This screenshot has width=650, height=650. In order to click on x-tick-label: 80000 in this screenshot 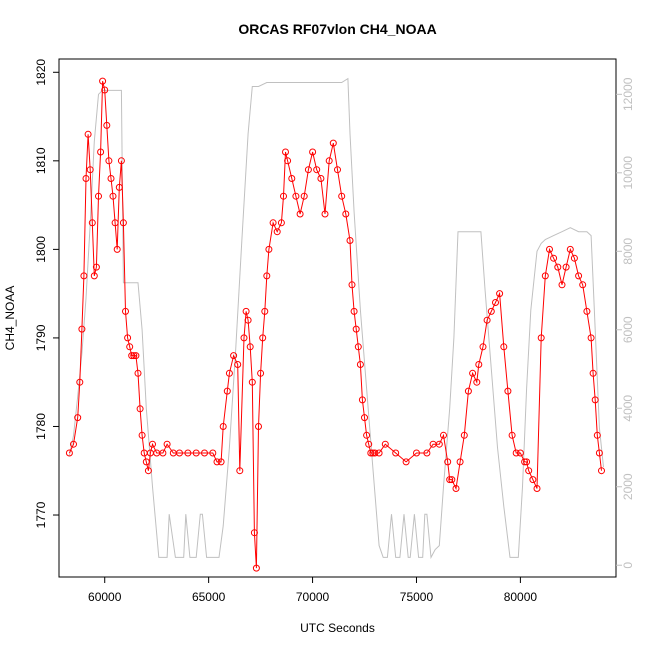, I will do `click(521, 597)`.